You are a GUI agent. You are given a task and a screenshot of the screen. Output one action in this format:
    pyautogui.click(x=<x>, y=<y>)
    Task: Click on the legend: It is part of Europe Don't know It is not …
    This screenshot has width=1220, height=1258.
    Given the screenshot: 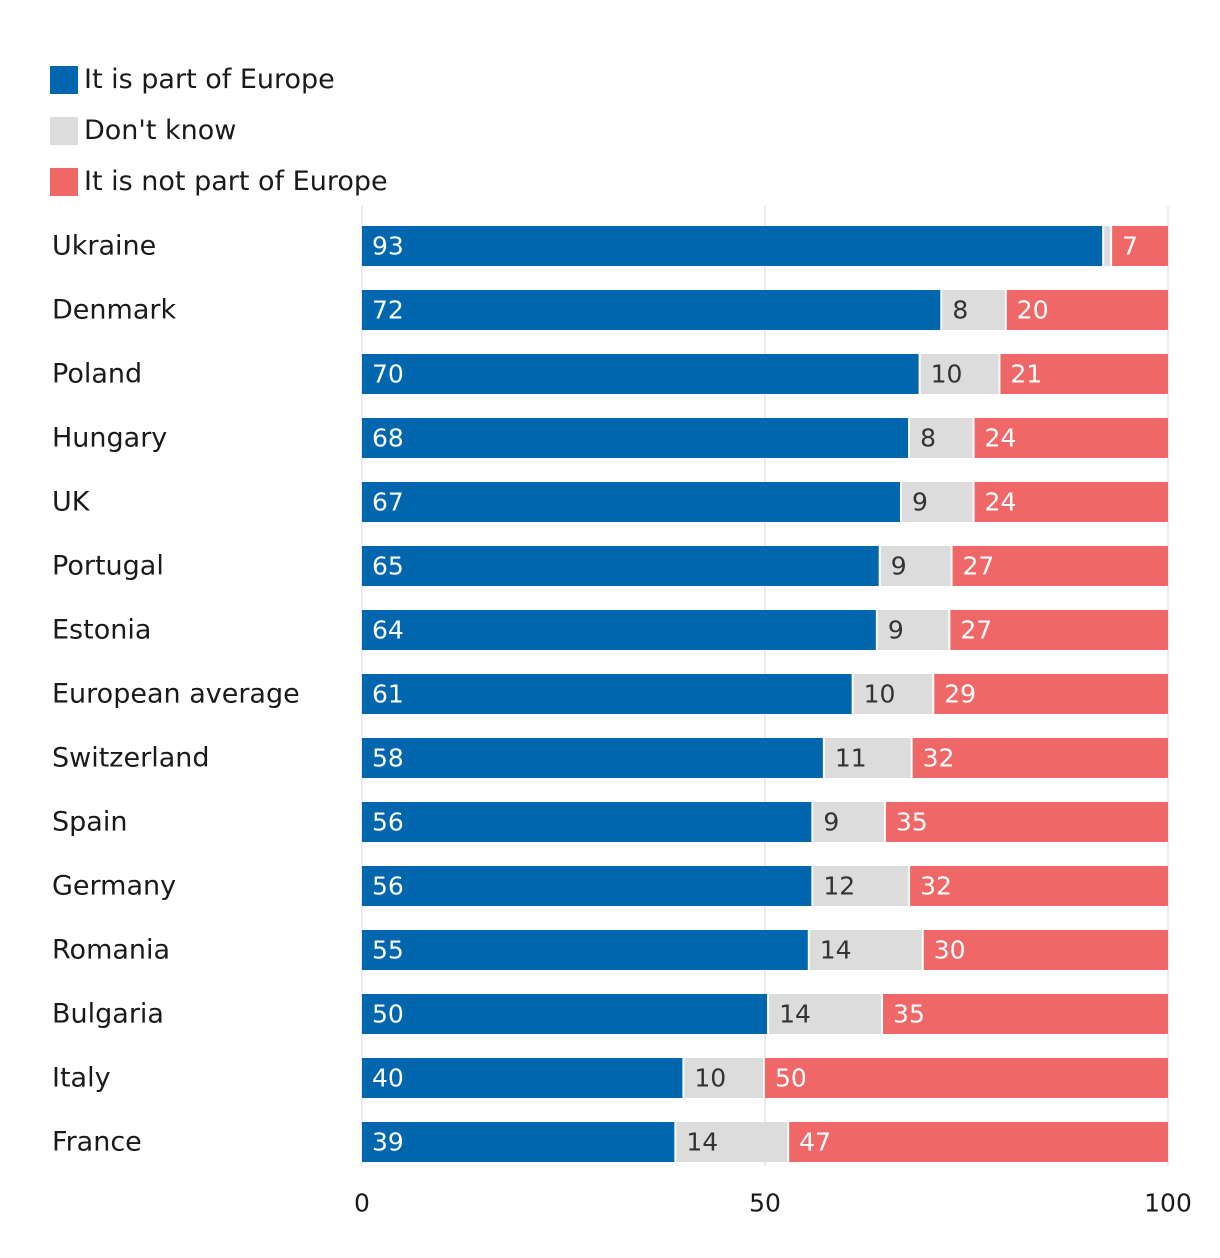 What is the action you would take?
    pyautogui.click(x=219, y=130)
    